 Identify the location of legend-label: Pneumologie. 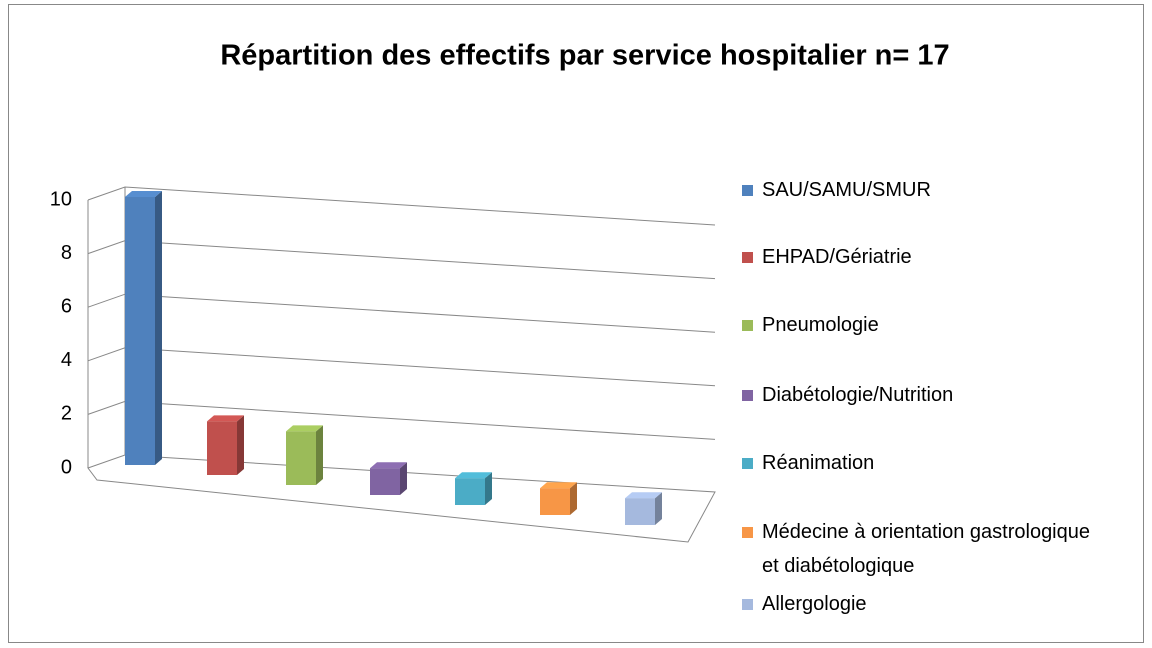
(820, 325).